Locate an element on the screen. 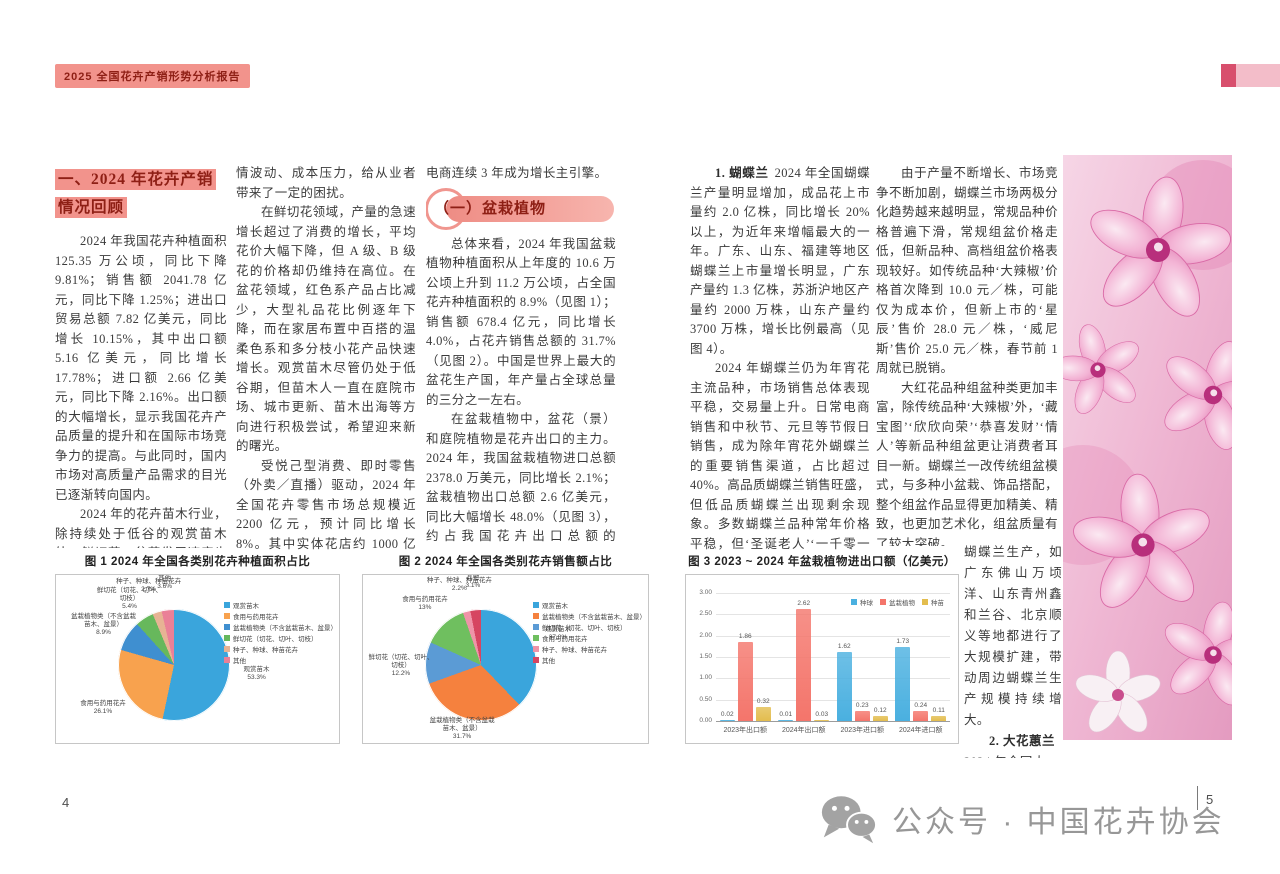  subsection-label: （一）盆栽植物 is located at coordinates (490, 208).